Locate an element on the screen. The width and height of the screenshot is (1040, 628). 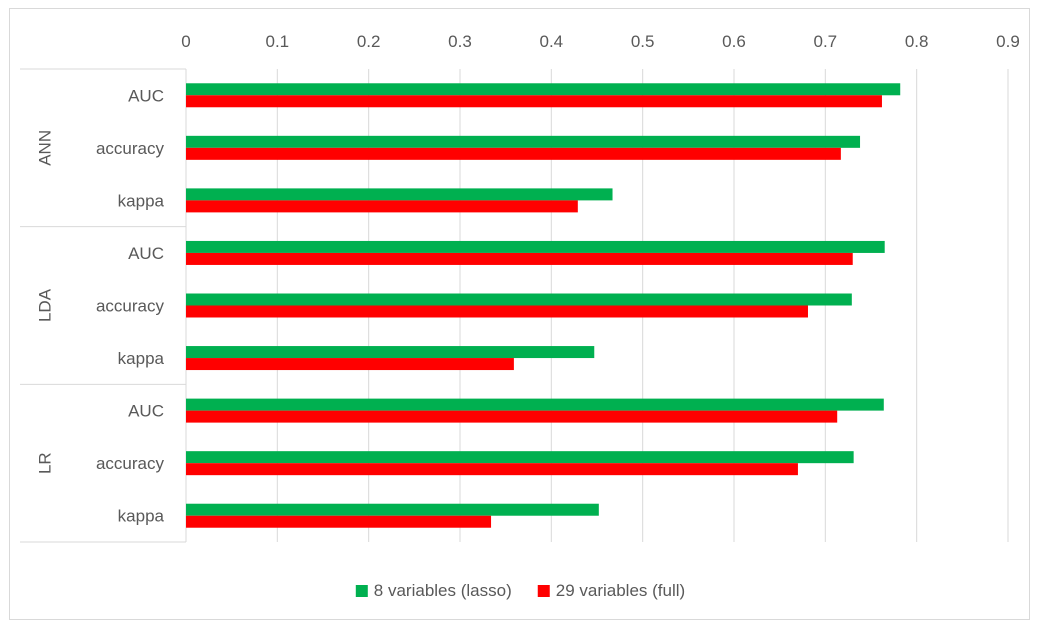
legend-label: 29 variables (full) is located at coordinates (620, 590).